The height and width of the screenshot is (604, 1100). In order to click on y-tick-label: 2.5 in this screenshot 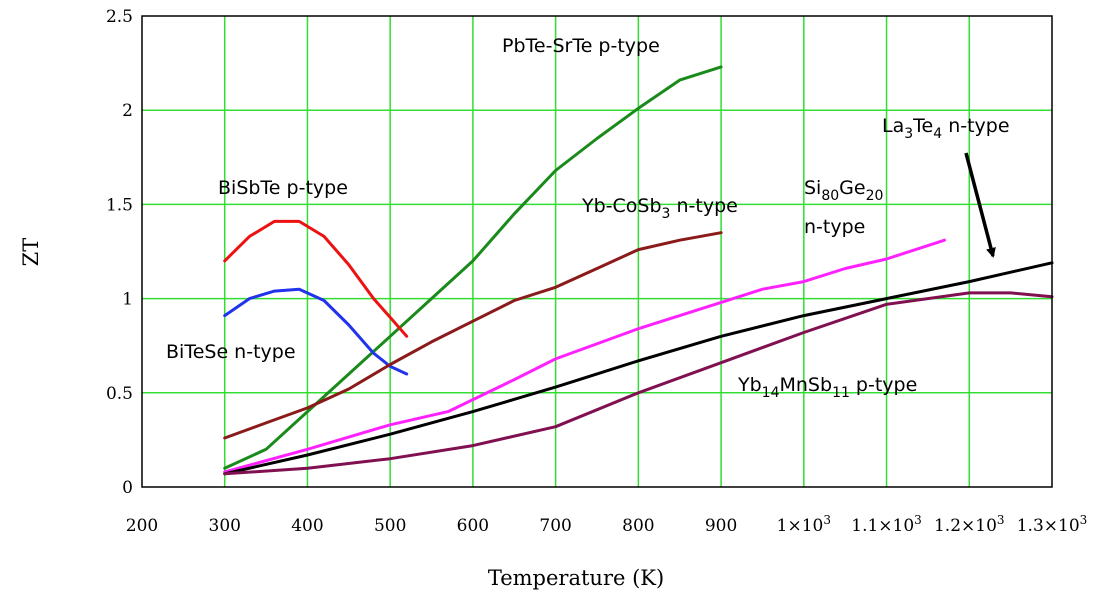, I will do `click(119, 17)`.